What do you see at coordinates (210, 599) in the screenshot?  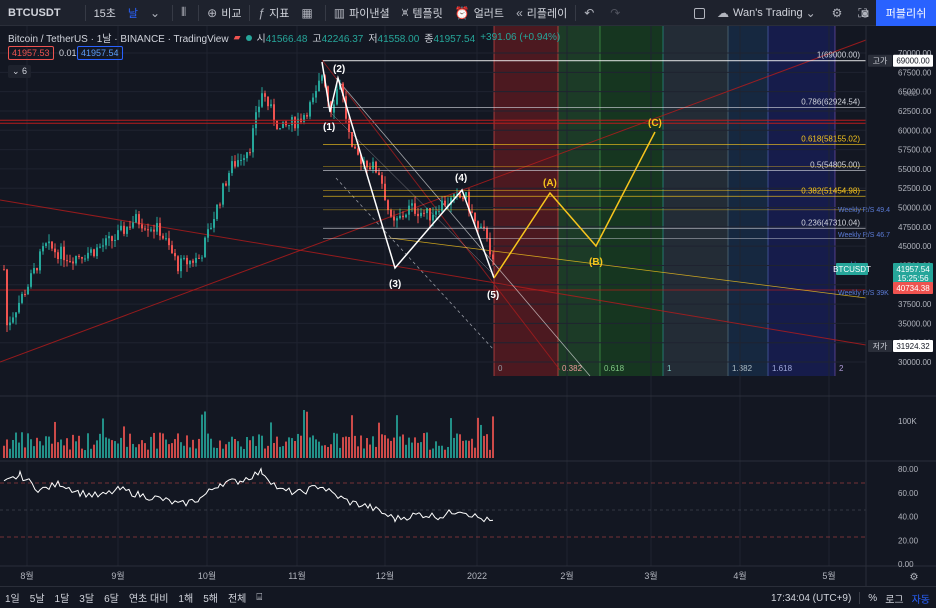 I see `range-5y: 5해` at bounding box center [210, 599].